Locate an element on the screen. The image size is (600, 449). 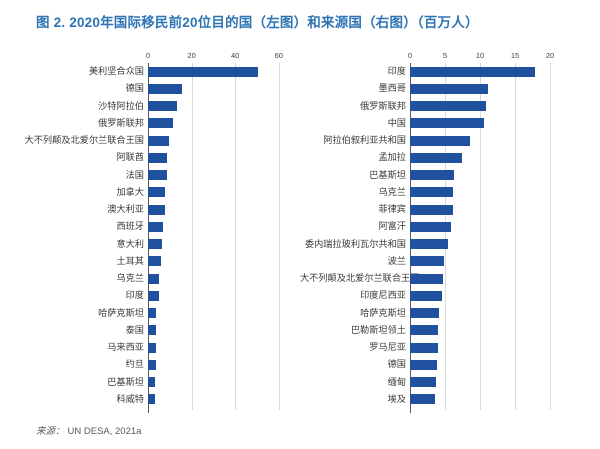
bar-row: 阿拉伯叙利亚共和国 is located at coordinates (450, 140).